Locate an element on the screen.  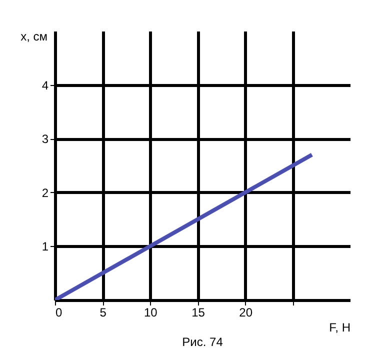
y-tick-label: 2 is located at coordinates (45, 193).